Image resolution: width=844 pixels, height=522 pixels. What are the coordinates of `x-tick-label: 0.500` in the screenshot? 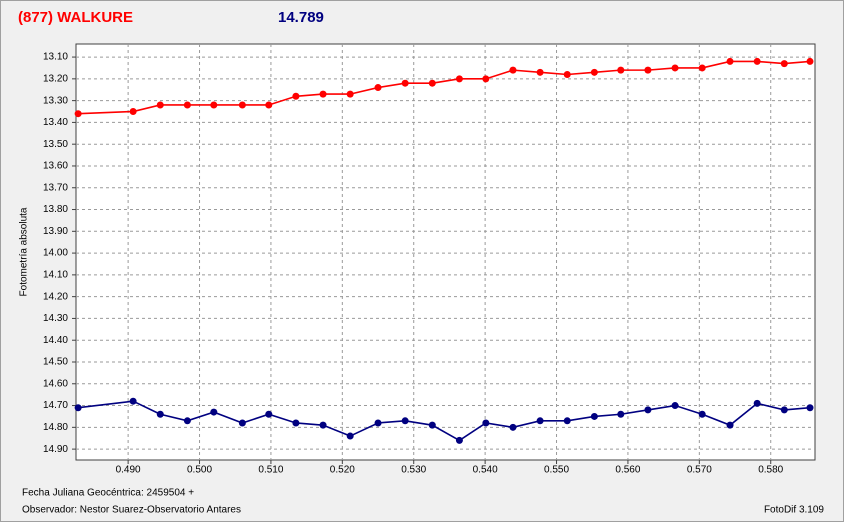 It's located at (199, 470).